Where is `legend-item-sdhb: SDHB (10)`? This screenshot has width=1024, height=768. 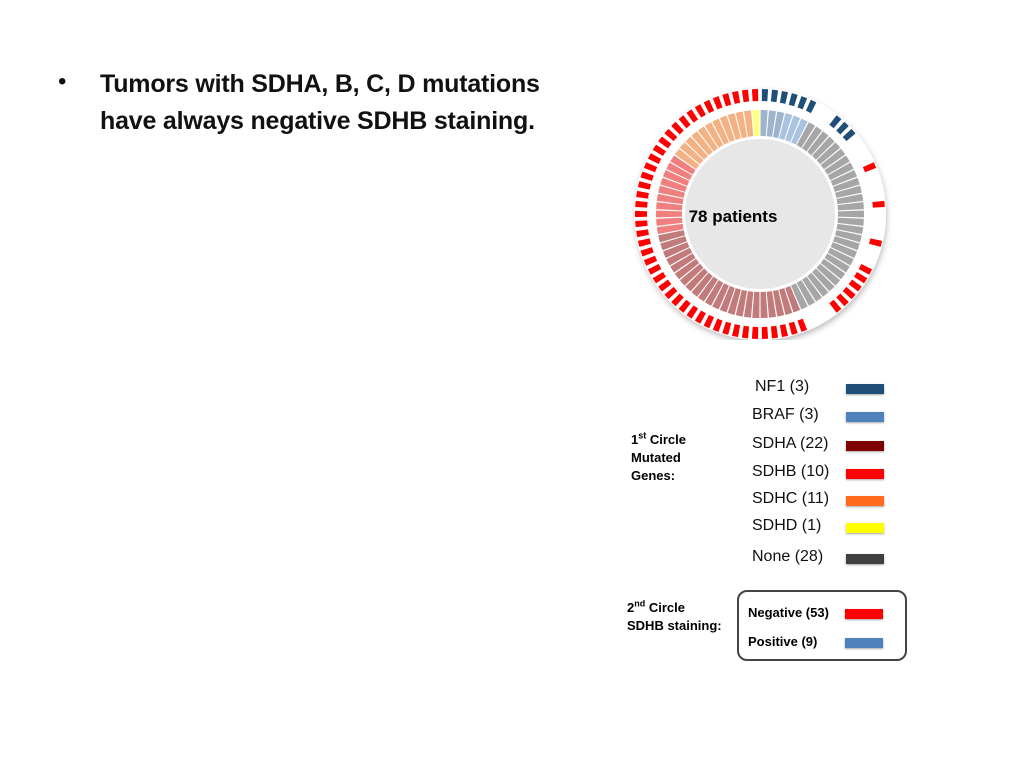 legend-item-sdhb: SDHB (10) is located at coordinates (822, 474).